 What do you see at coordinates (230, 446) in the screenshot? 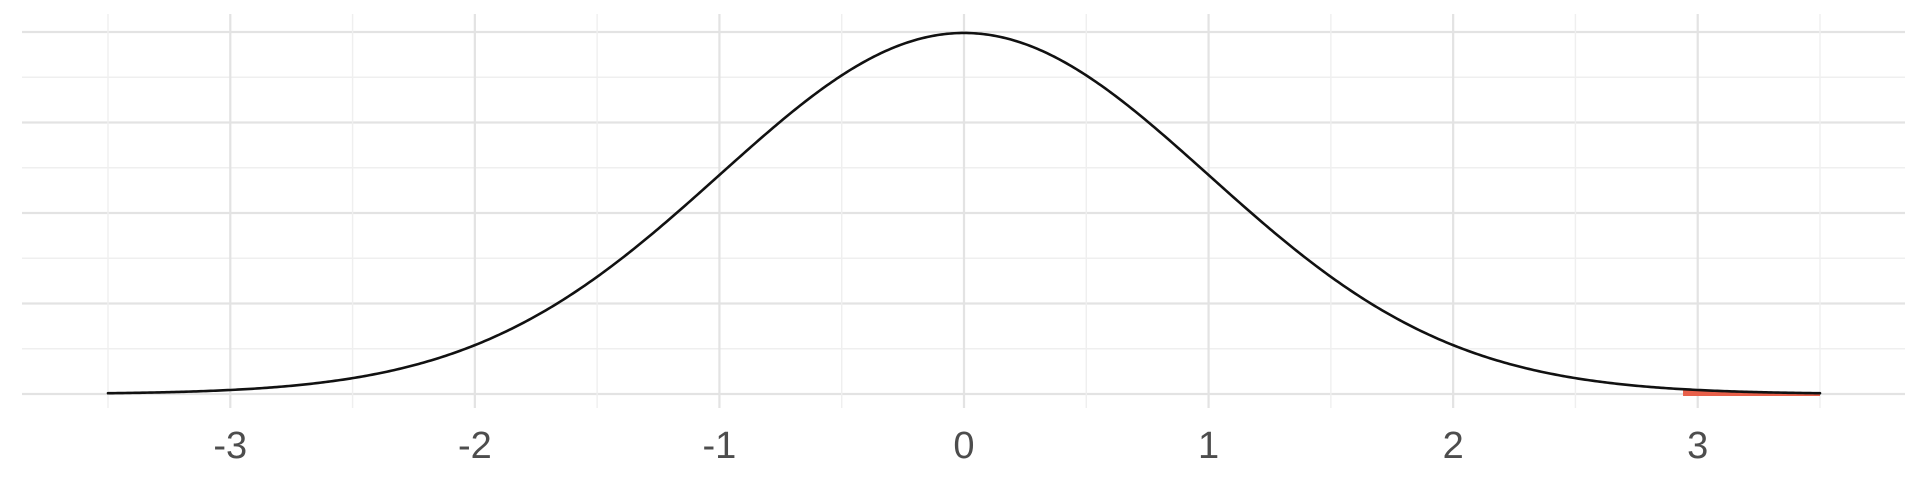
I see `x-tick-label: -3` at bounding box center [230, 446].